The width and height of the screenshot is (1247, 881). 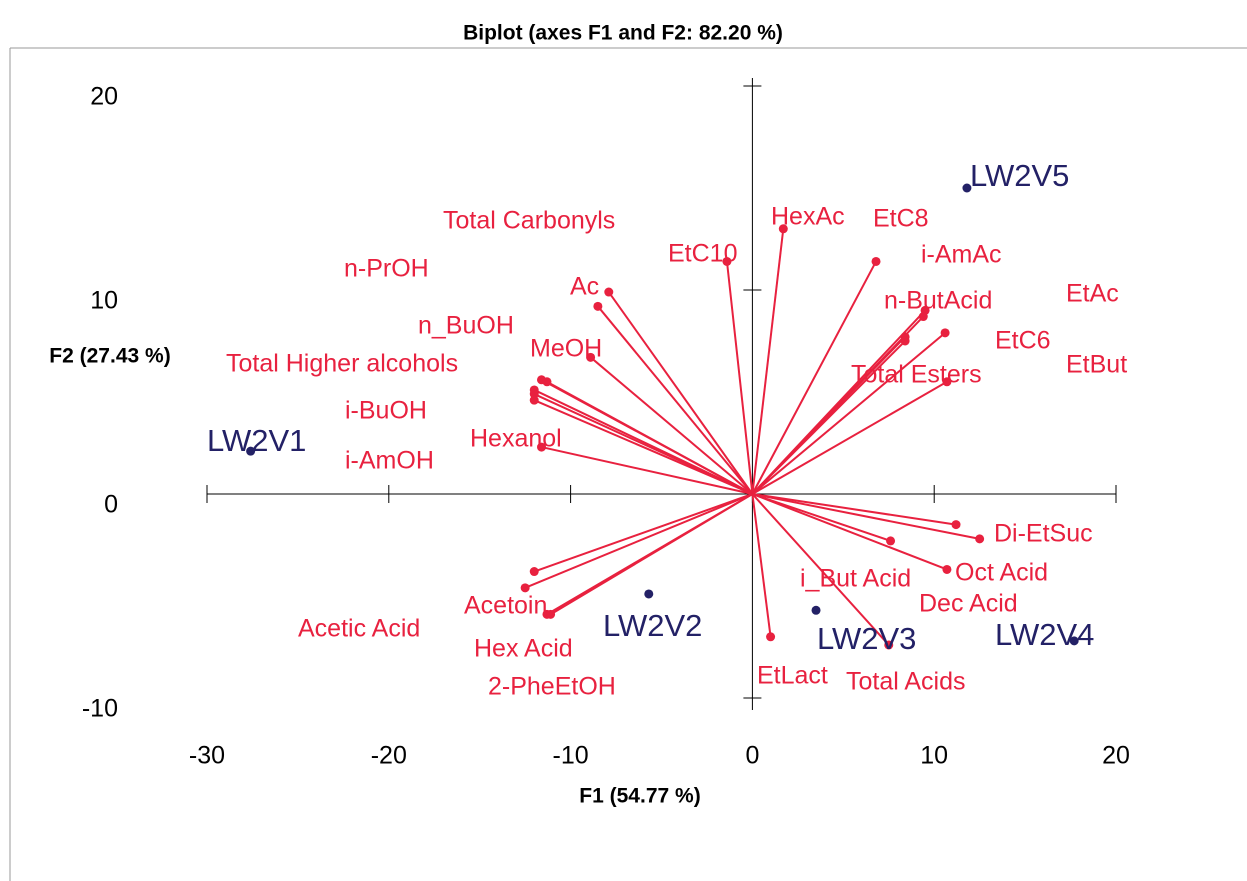 I want to click on variable-label: Acetic Acid, so click(x=359, y=629).